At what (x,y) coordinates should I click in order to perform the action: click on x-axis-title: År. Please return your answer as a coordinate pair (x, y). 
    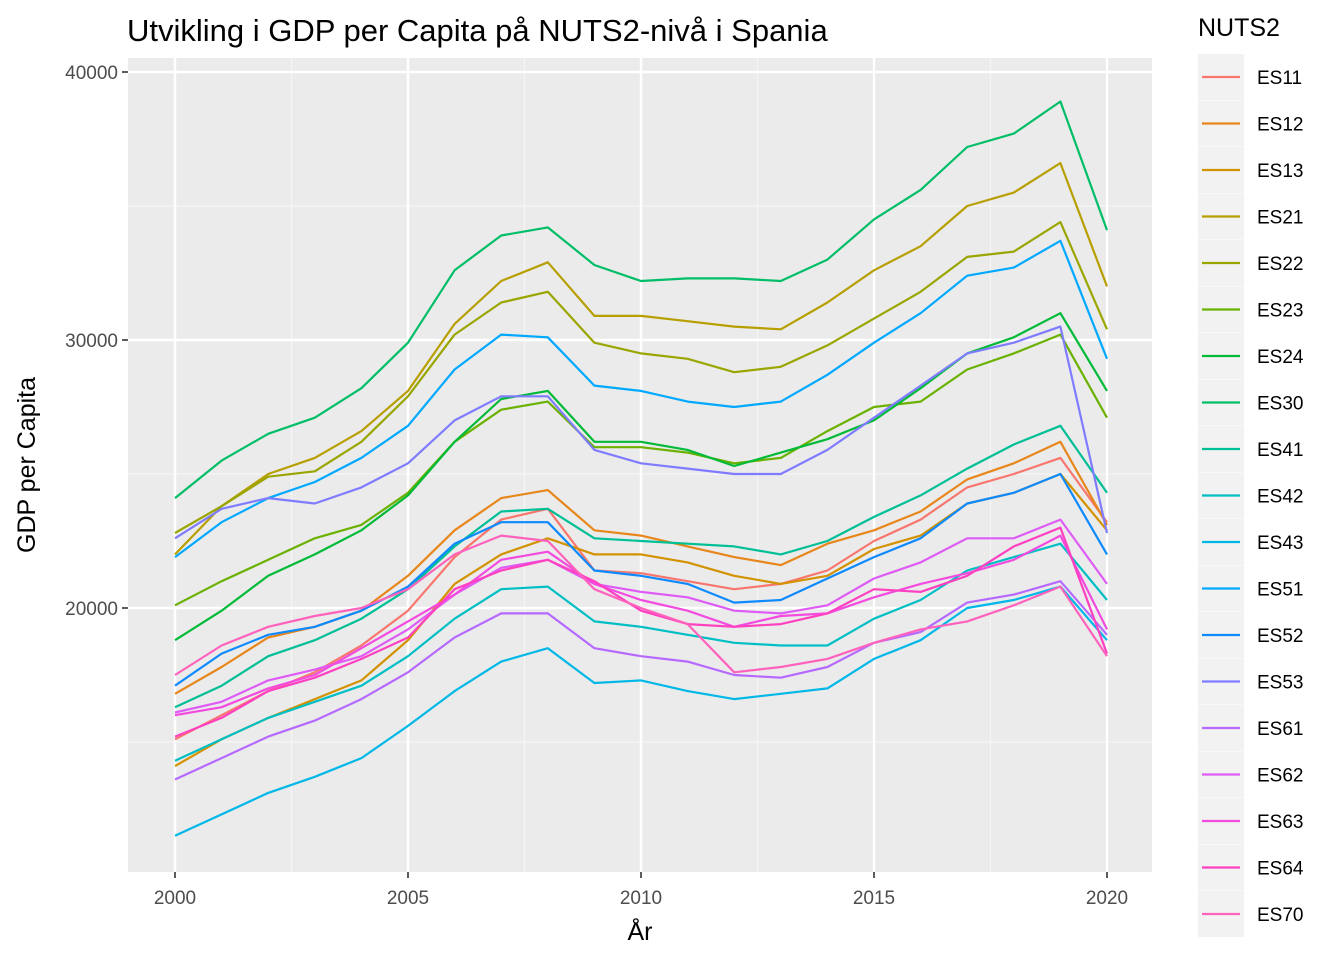
    Looking at the image, I should click on (640, 931).